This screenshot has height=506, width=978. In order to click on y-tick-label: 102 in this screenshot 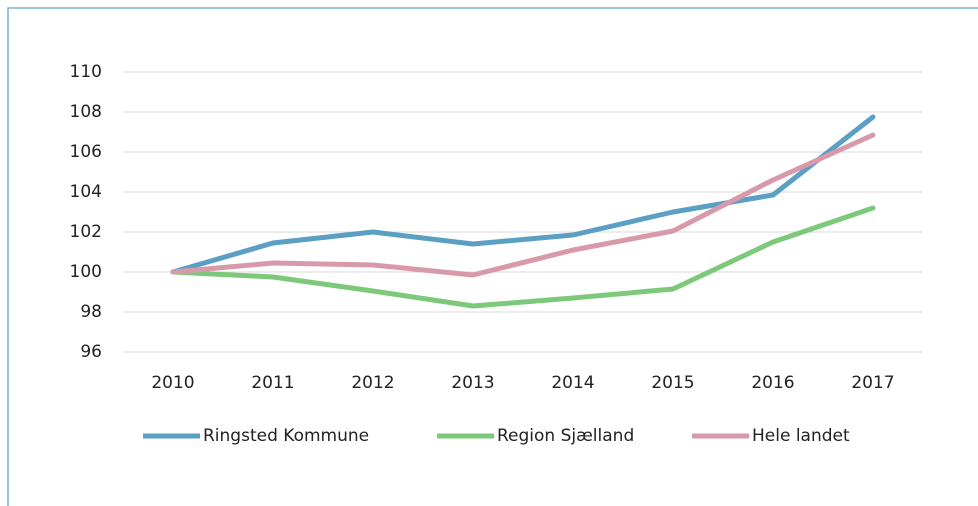, I will do `click(86, 232)`.